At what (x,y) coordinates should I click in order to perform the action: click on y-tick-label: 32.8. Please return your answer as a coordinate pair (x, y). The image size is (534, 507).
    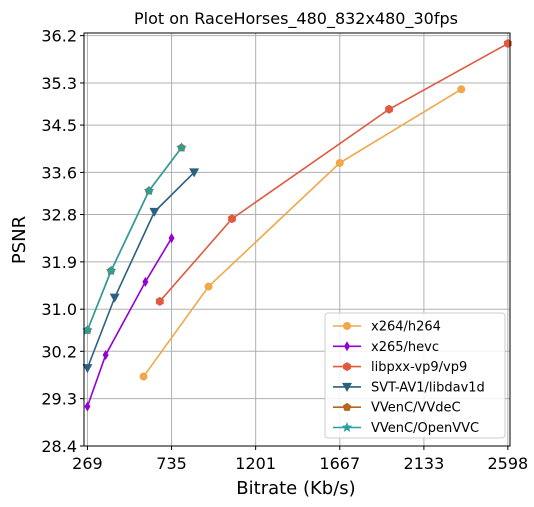
    Looking at the image, I should click on (59, 215).